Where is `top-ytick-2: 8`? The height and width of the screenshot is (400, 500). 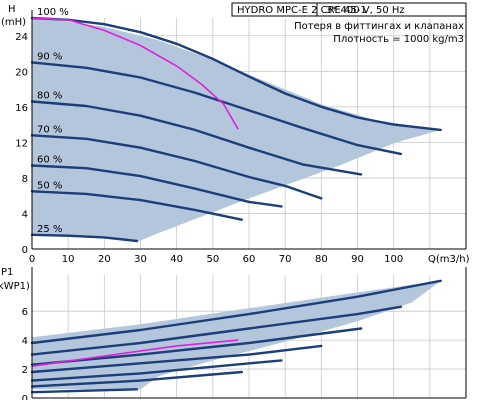 top-ytick-2: 8 is located at coordinates (25, 179).